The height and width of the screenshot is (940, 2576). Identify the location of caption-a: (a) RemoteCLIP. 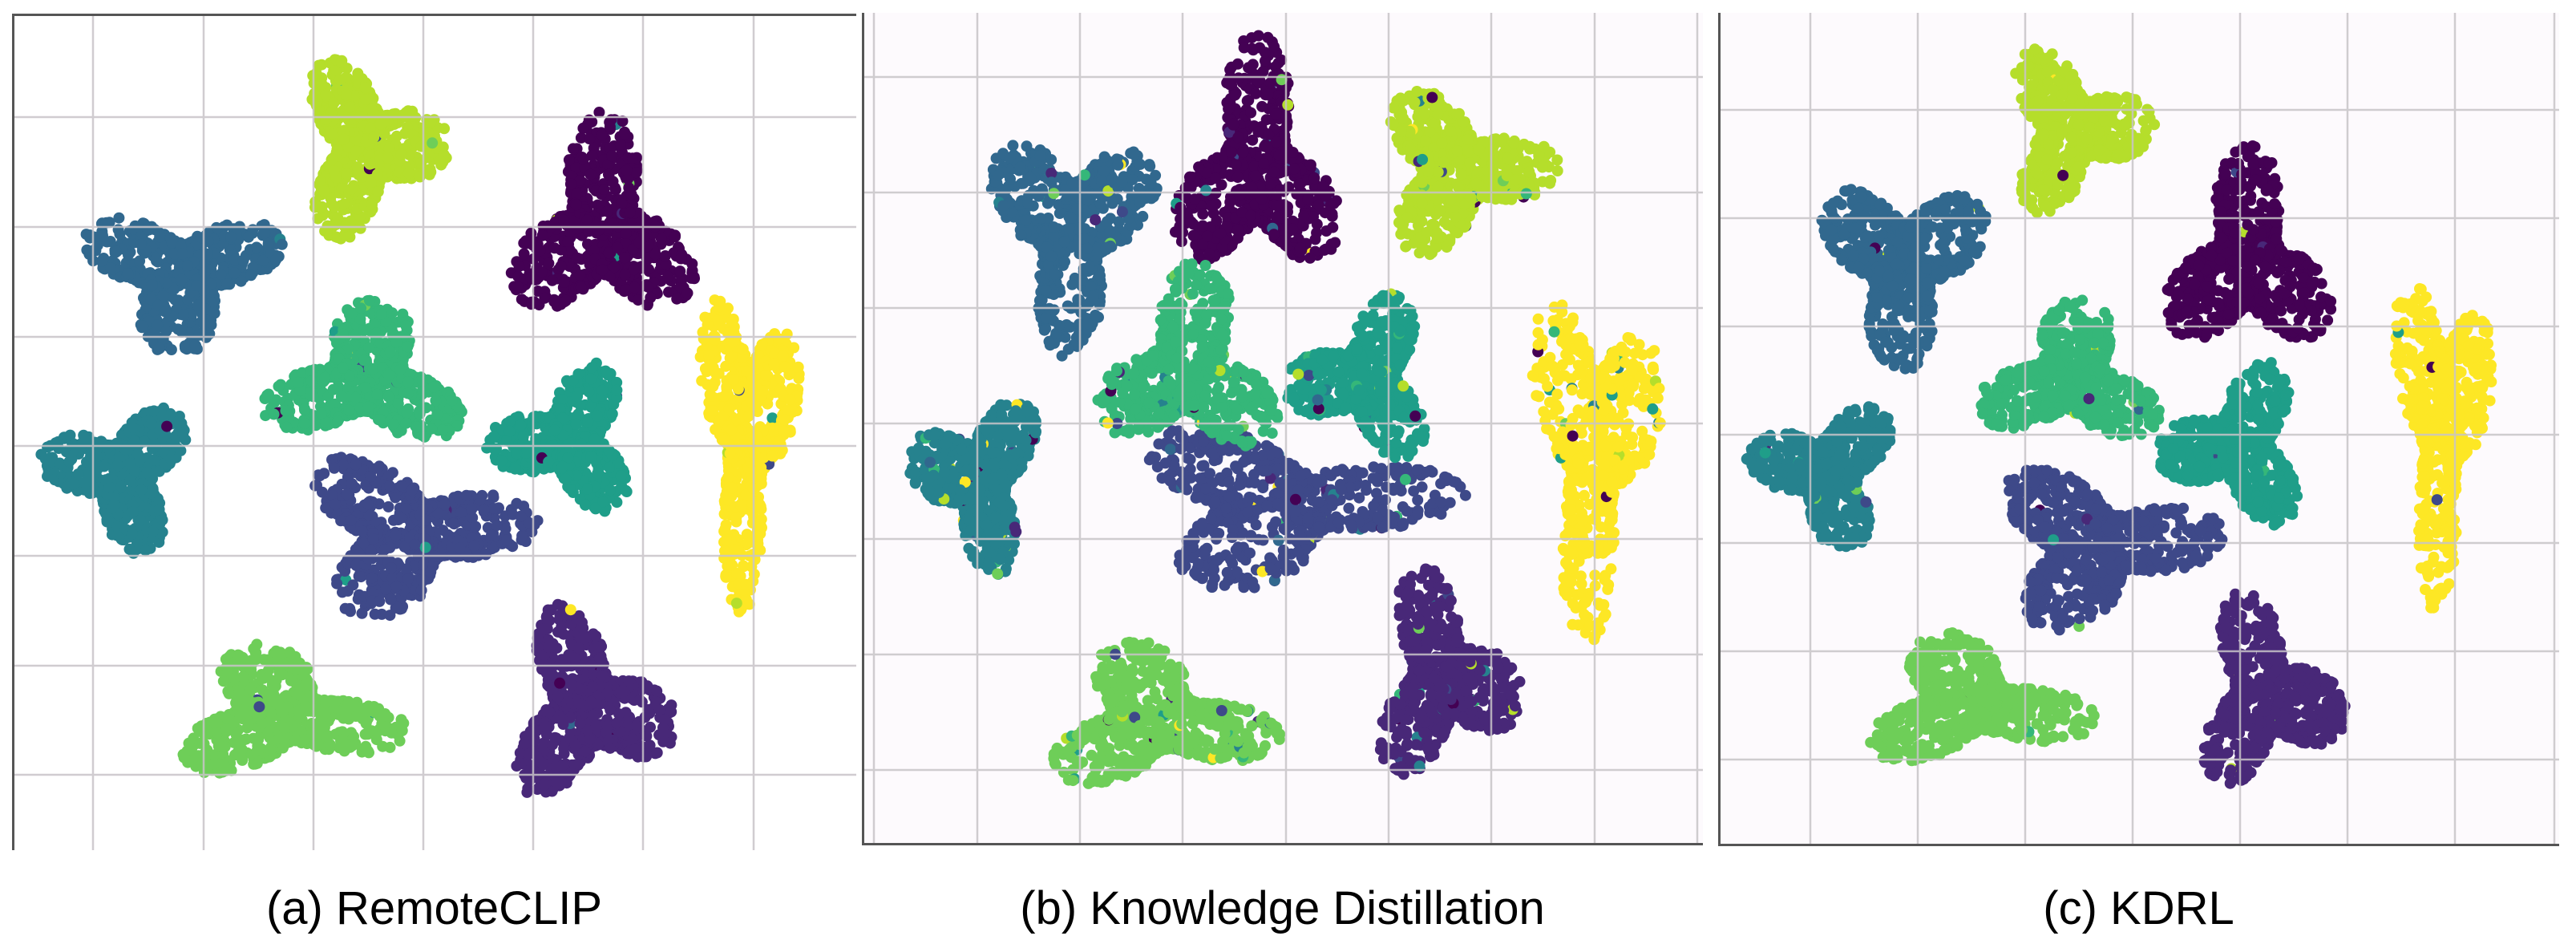
(434, 909).